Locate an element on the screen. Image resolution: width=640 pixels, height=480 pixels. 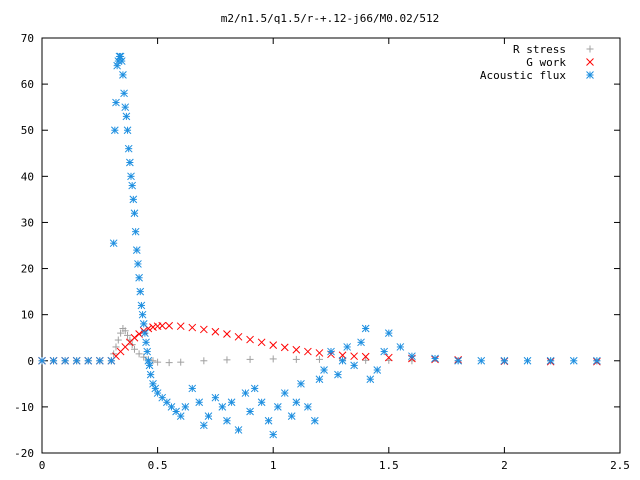
y-tick-label: 30 is located at coordinates (27, 222).